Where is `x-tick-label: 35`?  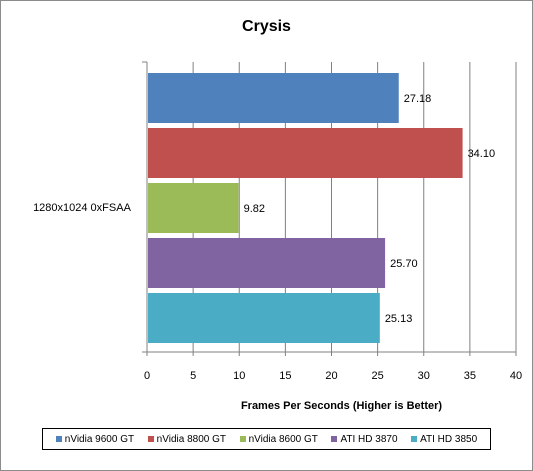
x-tick-label: 35 is located at coordinates (470, 376).